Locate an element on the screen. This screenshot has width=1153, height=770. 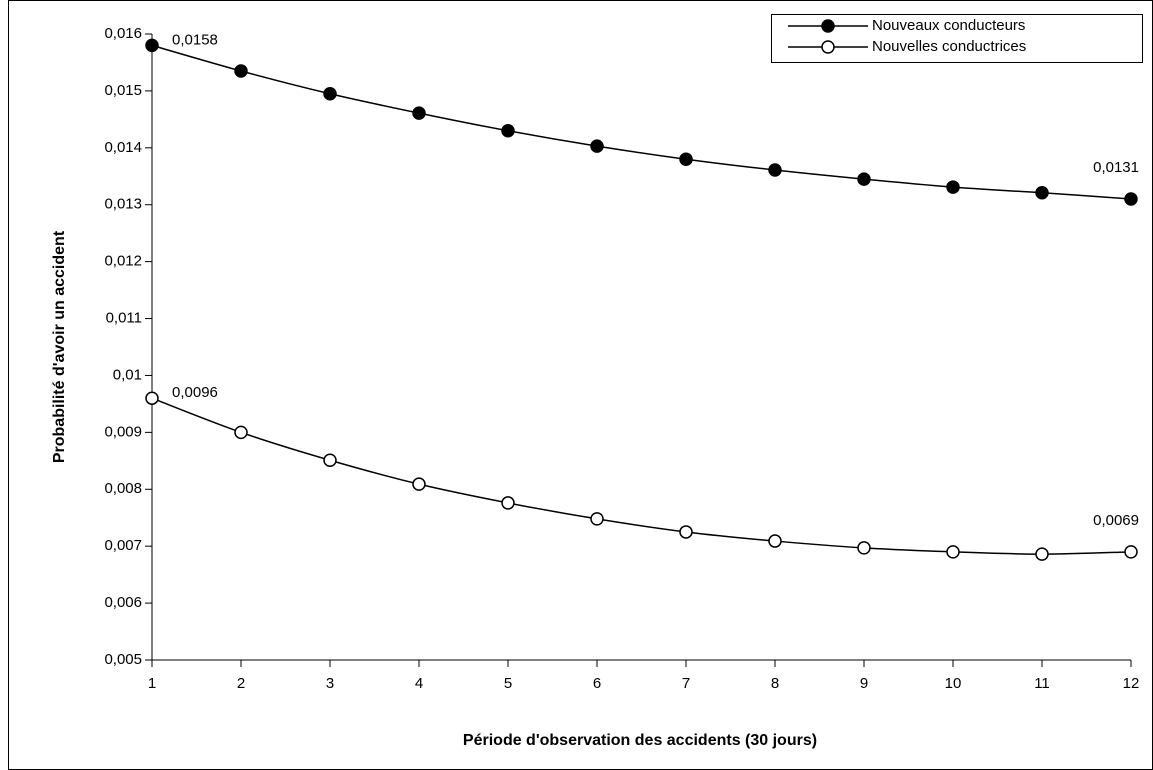
y-tick-label: 0,015 is located at coordinates (123, 90).